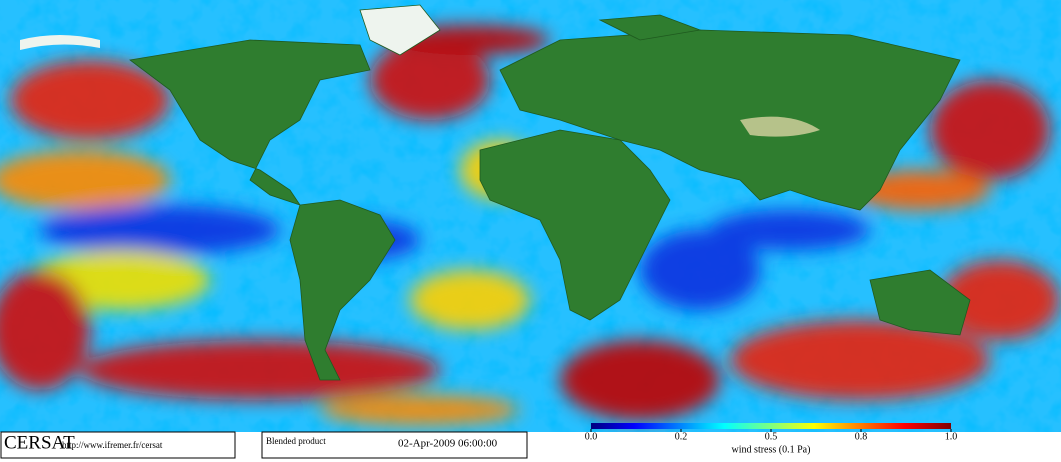 The image size is (1061, 462). I want to click on colorbar-title: wind stress (0.1 Pa), so click(771, 449).